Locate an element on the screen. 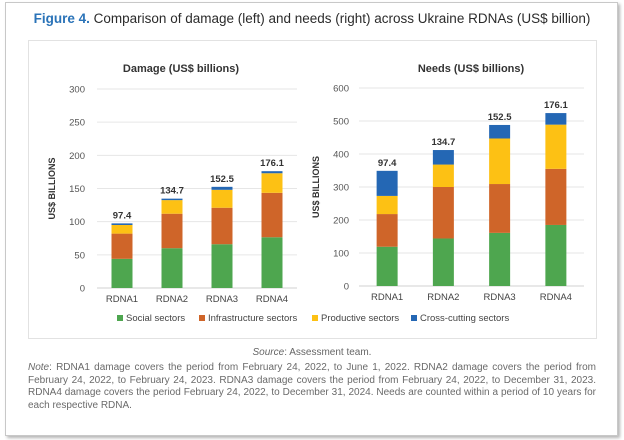  damage-y-tick-label: 300 is located at coordinates (77, 90).